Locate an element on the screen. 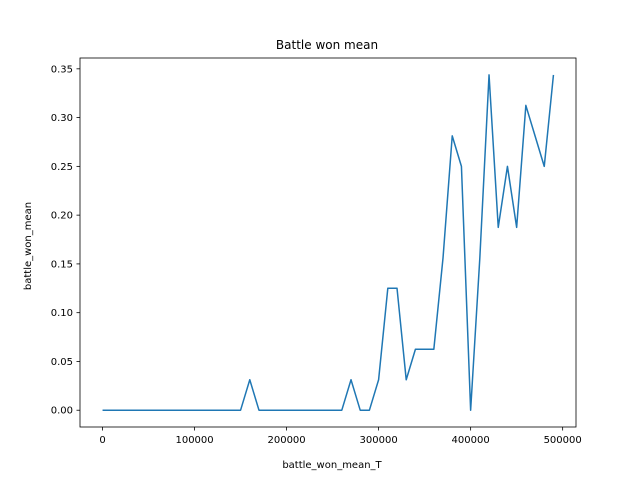  x-tick-label: 300000 is located at coordinates (379, 440).